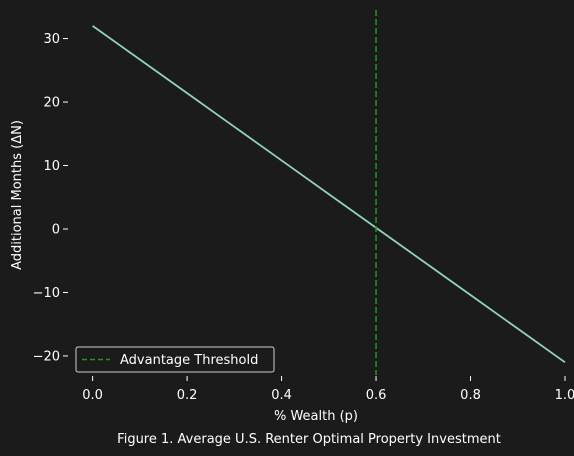 Image resolution: width=574 pixels, height=456 pixels. What do you see at coordinates (92, 395) in the screenshot?
I see `x-tick-label: 0.0` at bounding box center [92, 395].